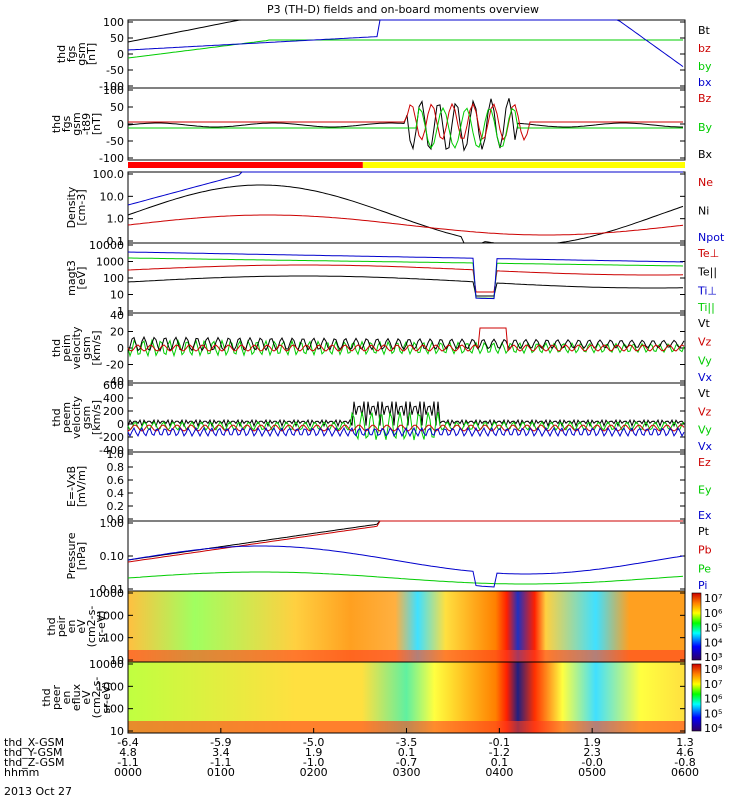 This screenshot has height=800, width=750. I want to click on legend-entry: Pe, so click(704, 568).